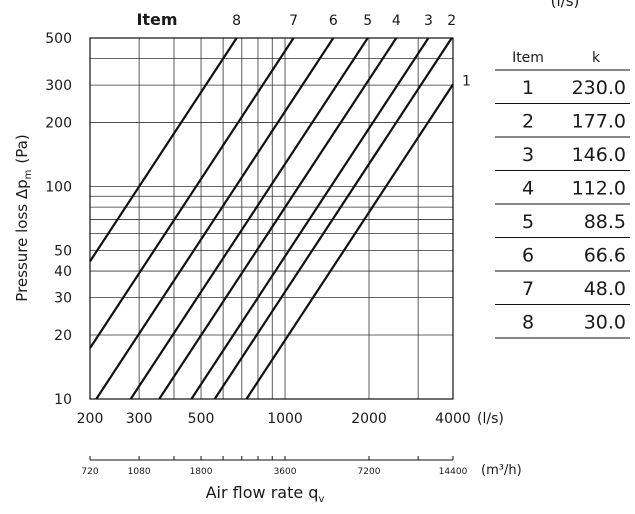 The height and width of the screenshot is (514, 635). I want to click on table-cell-item: 2, so click(528, 121).